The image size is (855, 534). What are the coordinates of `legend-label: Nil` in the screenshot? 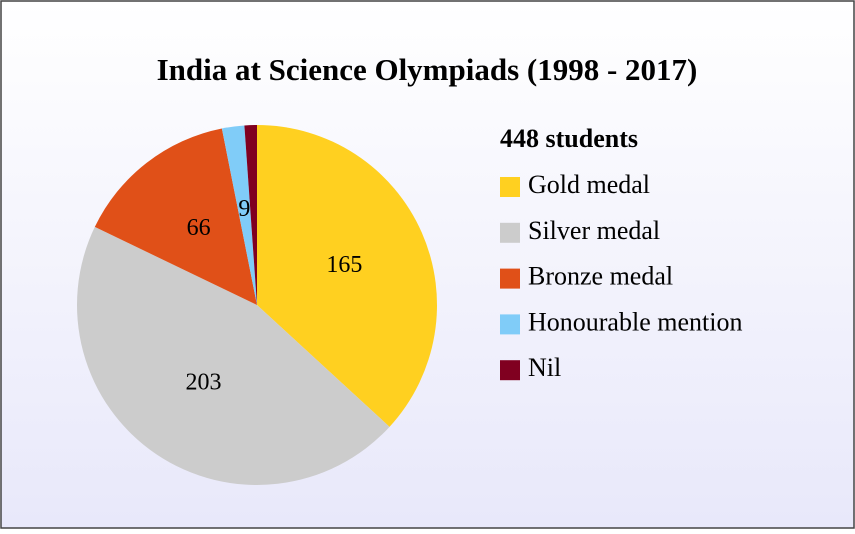 It's located at (544, 367).